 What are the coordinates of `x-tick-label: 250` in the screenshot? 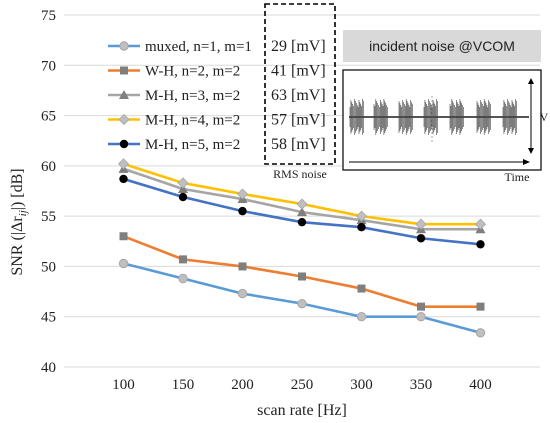 It's located at (302, 385).